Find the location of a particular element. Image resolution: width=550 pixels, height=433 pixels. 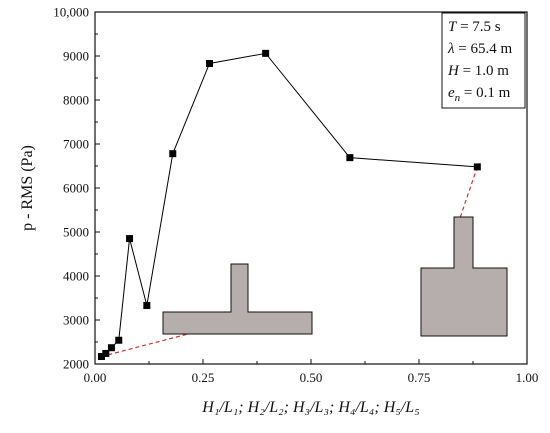

y-tick-label: 7000 is located at coordinates (76, 144).